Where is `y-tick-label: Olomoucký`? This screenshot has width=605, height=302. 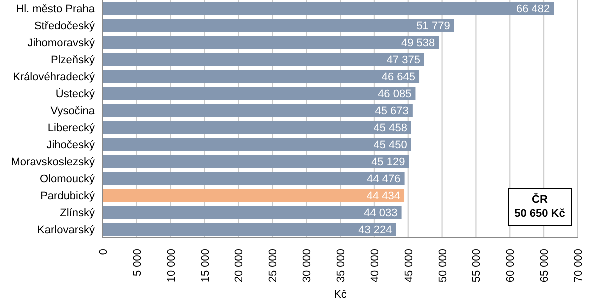
y-tick-label: Olomoucký is located at coordinates (68, 179).